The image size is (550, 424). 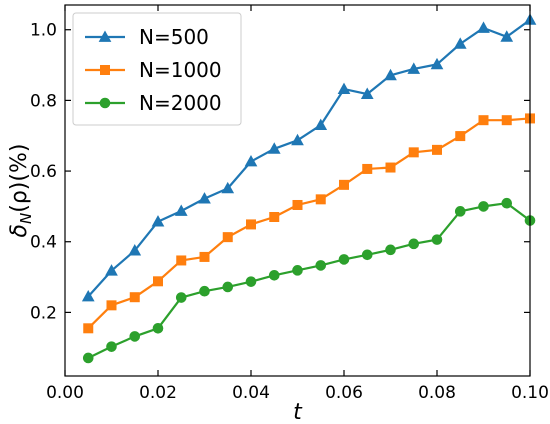 What do you see at coordinates (298, 412) in the screenshot?
I see `x-axis-label: t` at bounding box center [298, 412].